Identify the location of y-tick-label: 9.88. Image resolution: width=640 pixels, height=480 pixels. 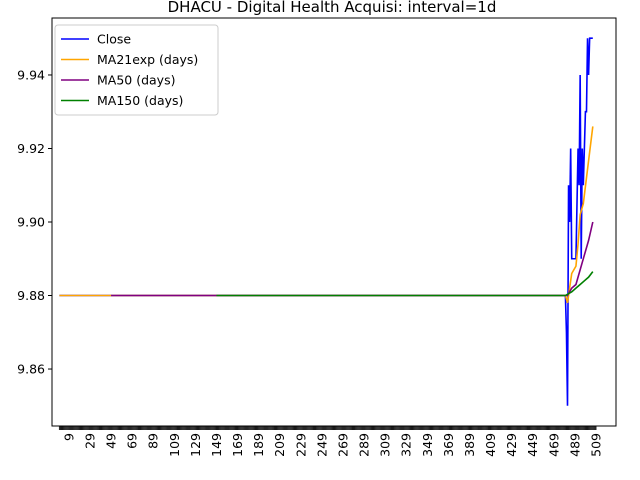
(31, 295).